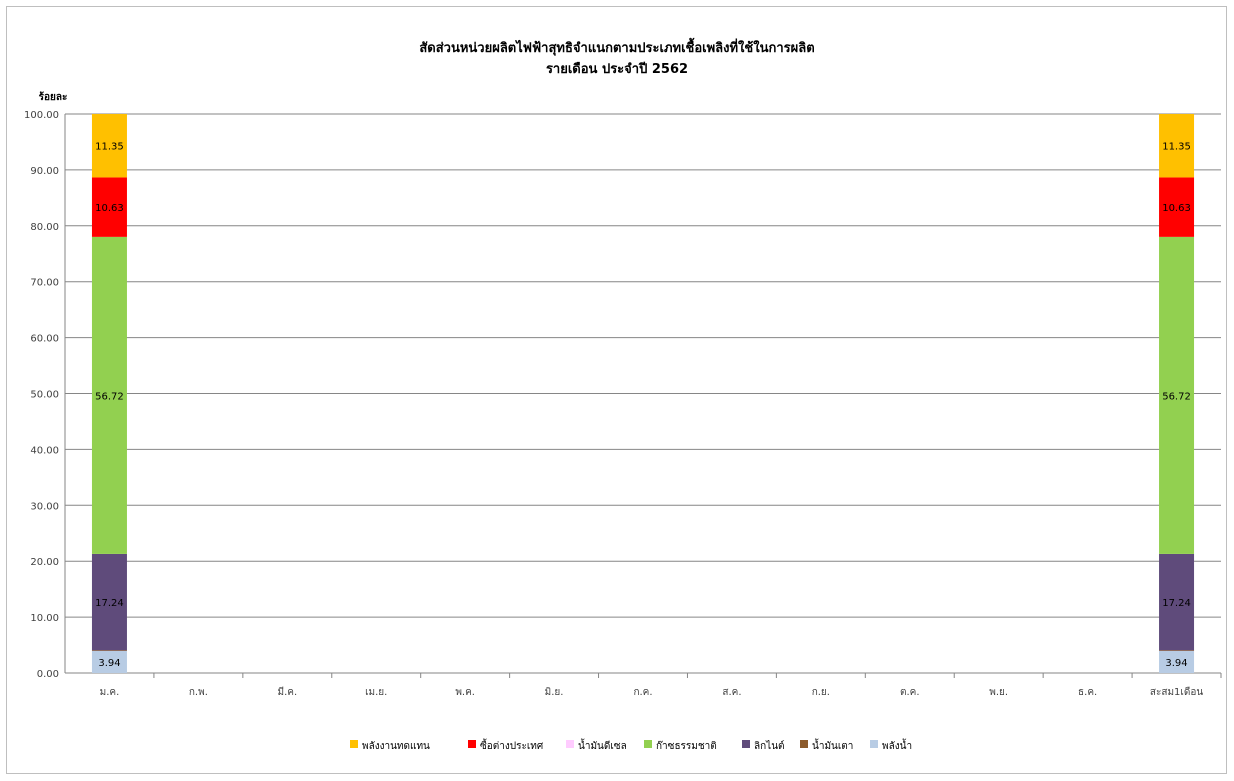 Image resolution: width=1234 pixels, height=781 pixels. Describe the element at coordinates (686, 746) in the screenshot. I see `legend-entry: ก๊าซธรรมชาติ` at that location.